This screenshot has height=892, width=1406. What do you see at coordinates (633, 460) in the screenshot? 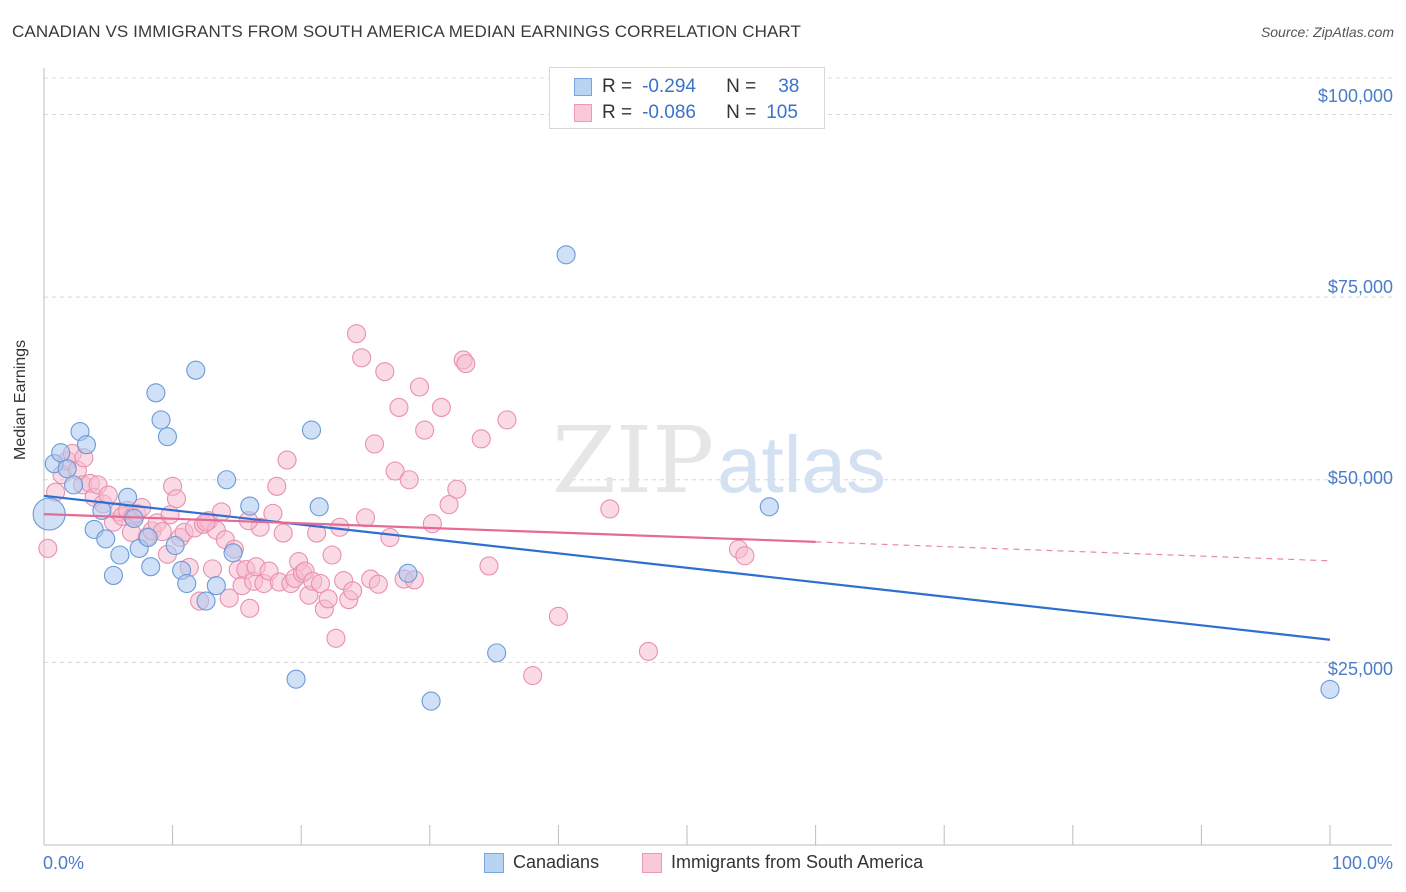
I see `watermark-zip: ZIP` at bounding box center [633, 460].